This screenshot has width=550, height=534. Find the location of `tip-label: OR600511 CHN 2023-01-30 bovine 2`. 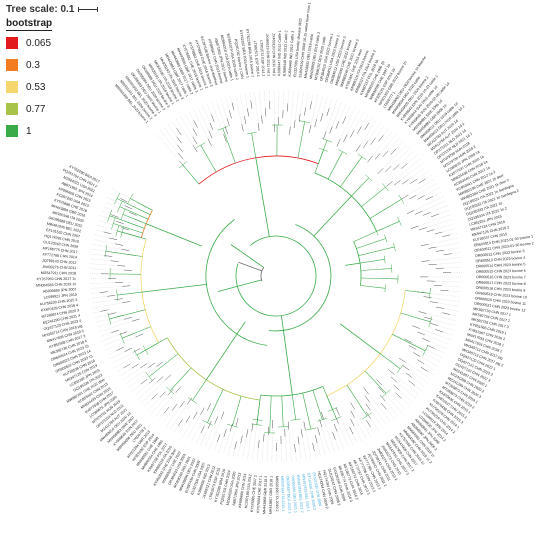

tip-label: OR600511 CHN 2023-01-30 bovine 2 is located at coordinates (504, 247).